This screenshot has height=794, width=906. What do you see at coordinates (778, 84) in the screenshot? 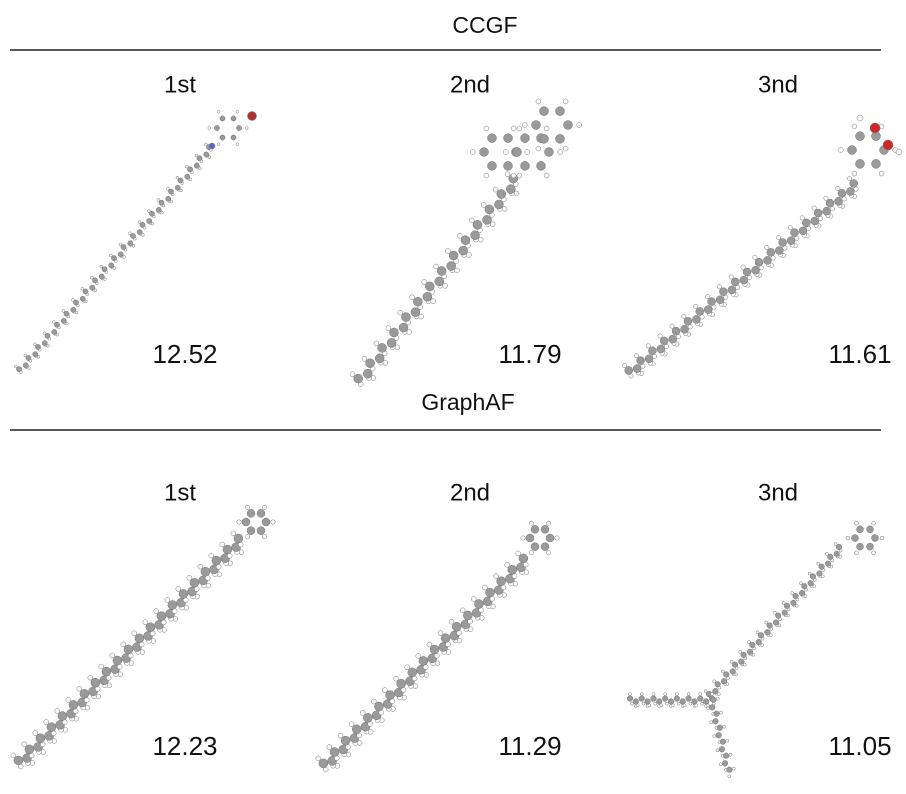
I see `rank-label: 3nd` at bounding box center [778, 84].